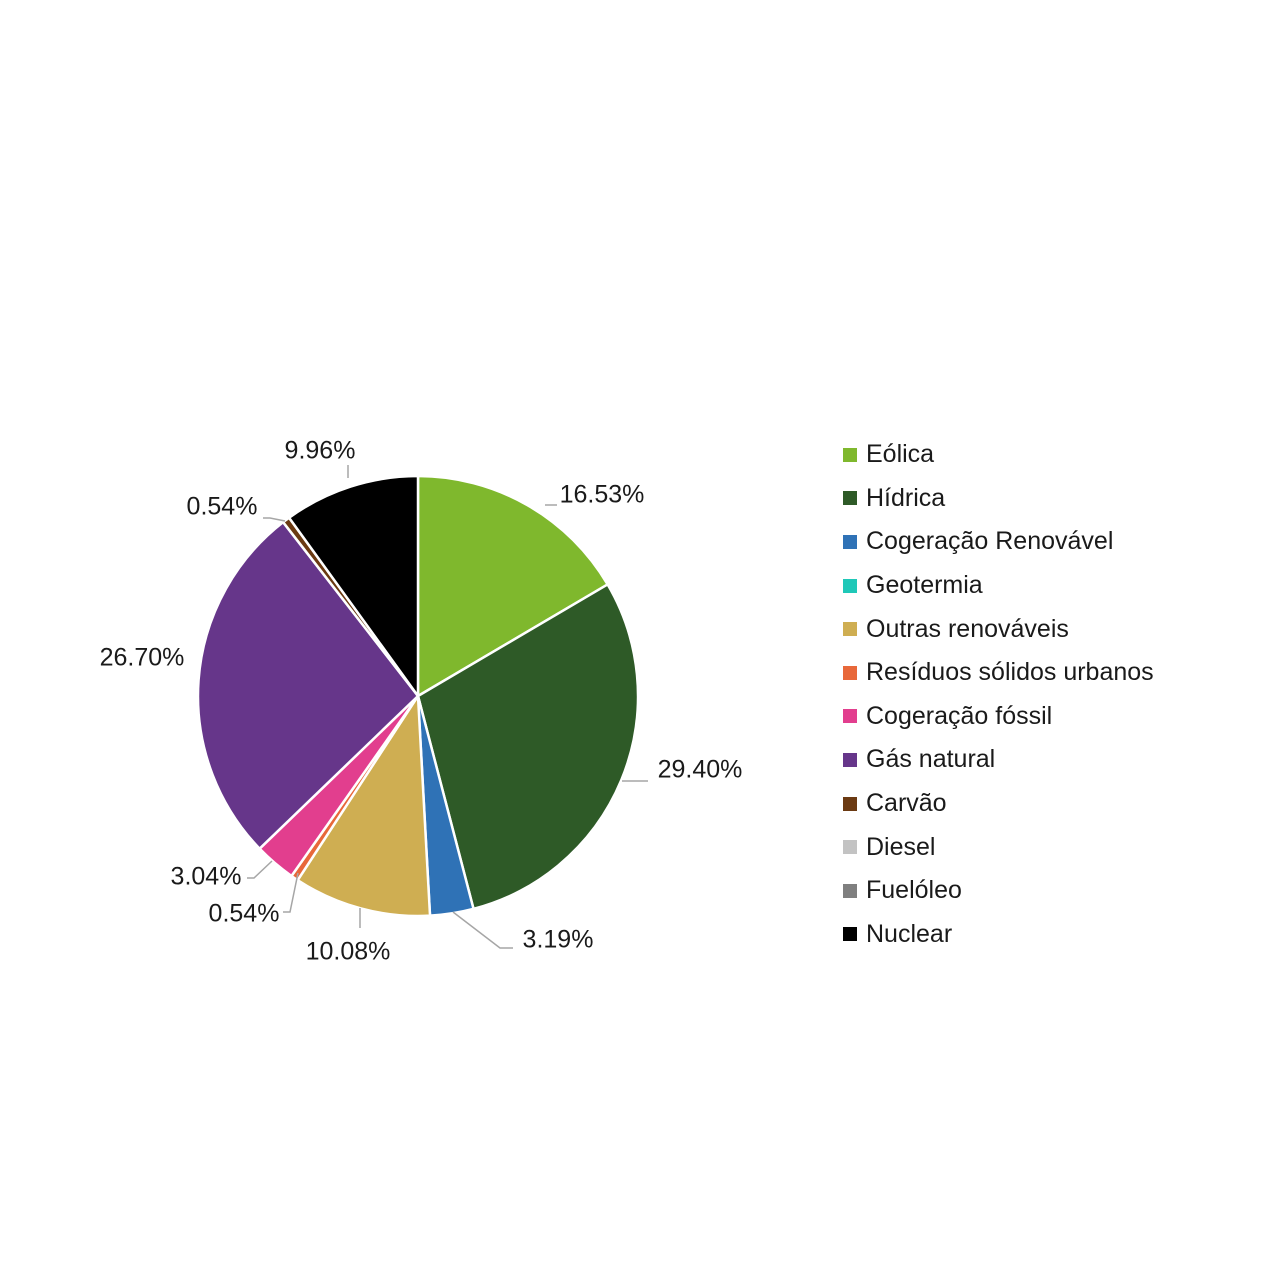  Describe the element at coordinates (901, 846) in the screenshot. I see `legend-label: Diesel` at that location.